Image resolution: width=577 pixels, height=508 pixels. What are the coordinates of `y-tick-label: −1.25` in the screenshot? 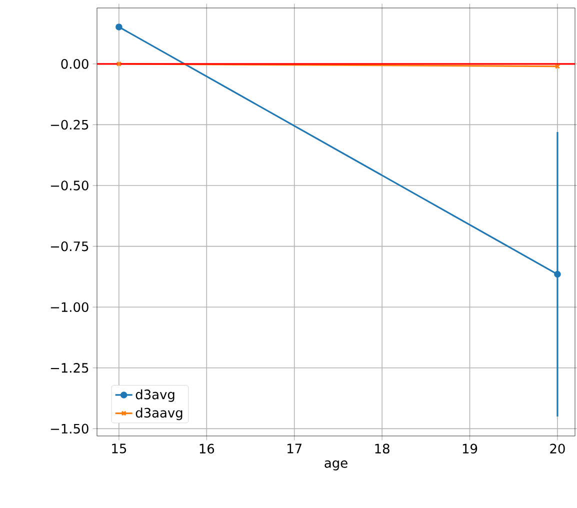 It's located at (69, 368).